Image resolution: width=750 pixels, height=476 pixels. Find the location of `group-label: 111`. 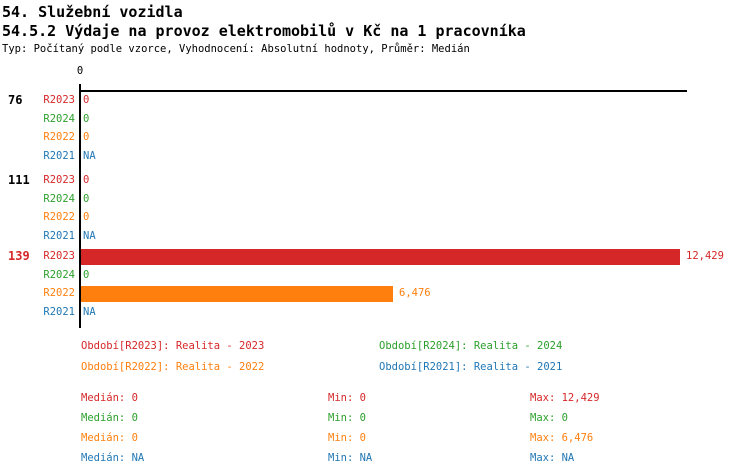

group-label: 111 is located at coordinates (19, 180).